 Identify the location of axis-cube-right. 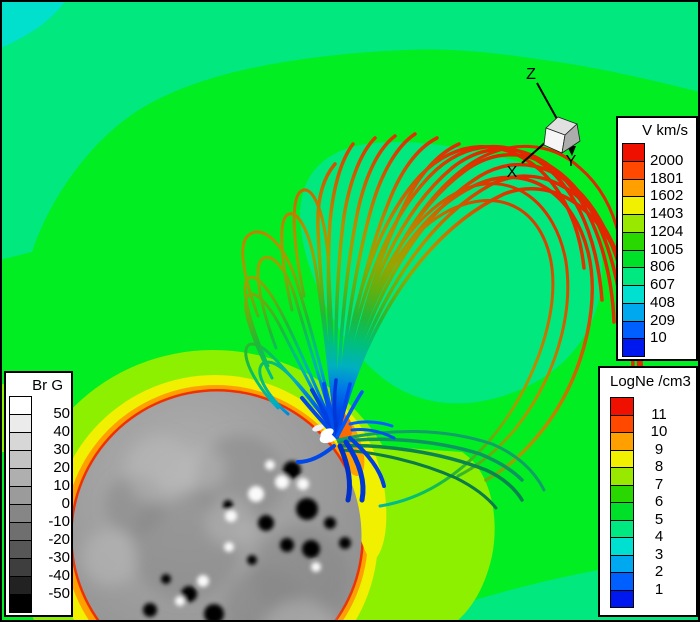
(571, 138).